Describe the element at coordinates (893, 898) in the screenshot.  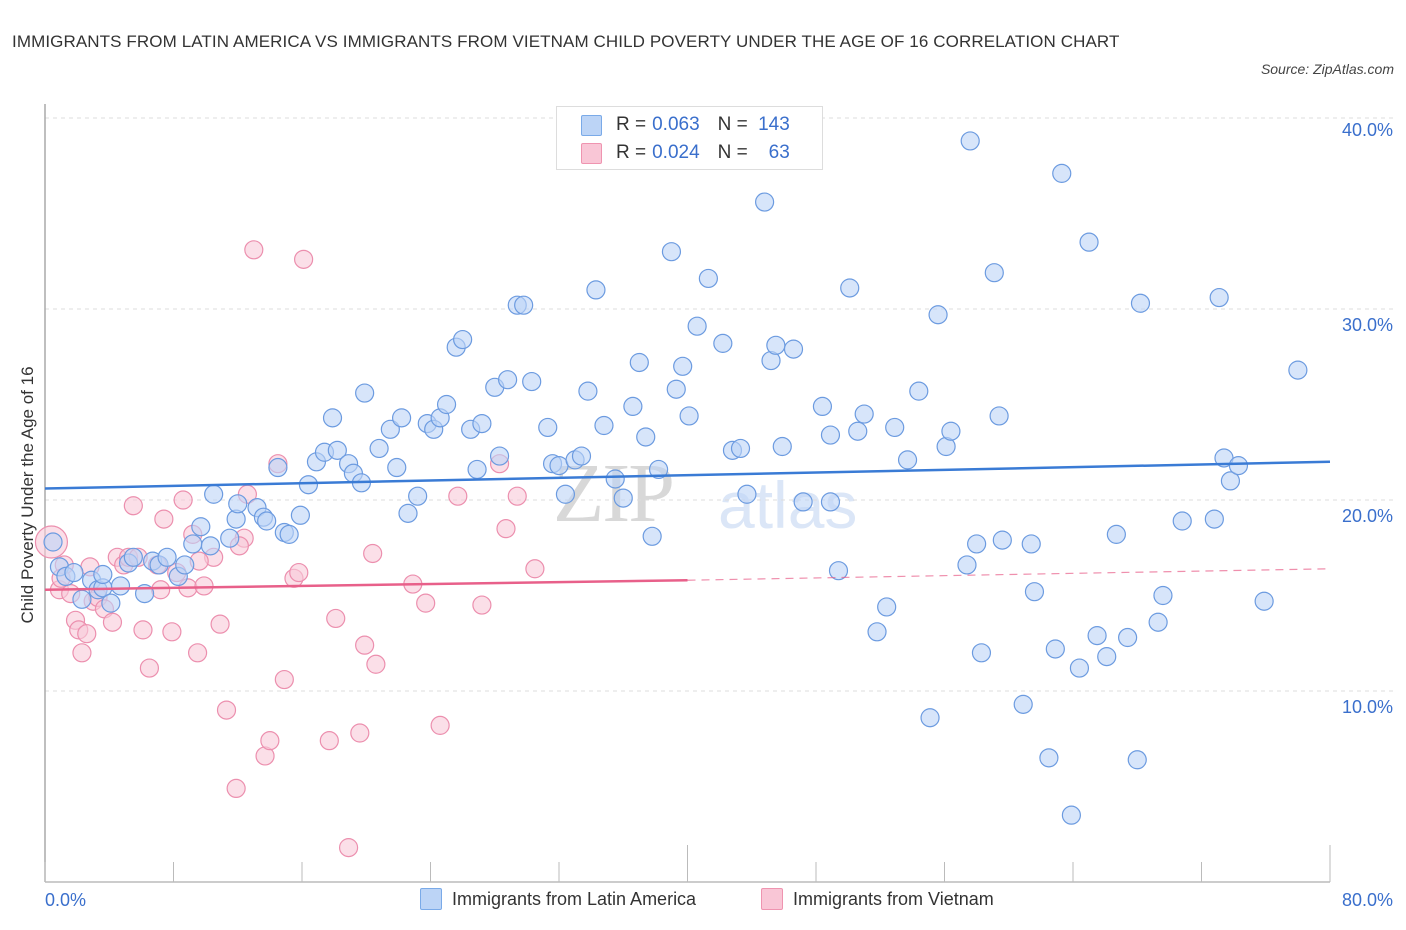
I see `legend-label: Immigrants from Vietnam` at that location.